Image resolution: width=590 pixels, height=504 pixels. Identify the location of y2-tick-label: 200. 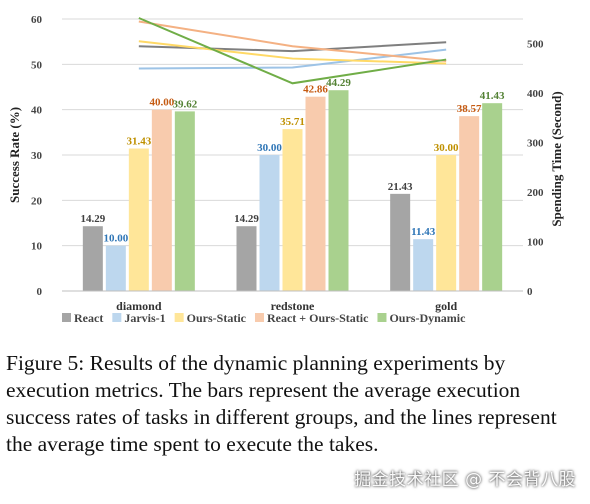
(535, 193).